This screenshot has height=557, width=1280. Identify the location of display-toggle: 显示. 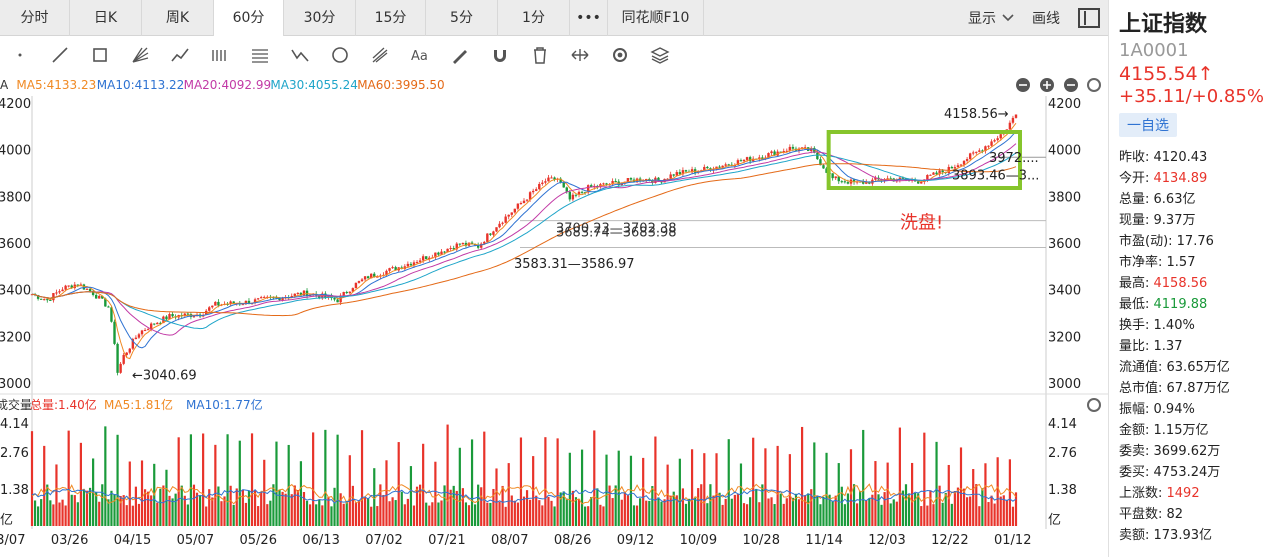
(991, 18).